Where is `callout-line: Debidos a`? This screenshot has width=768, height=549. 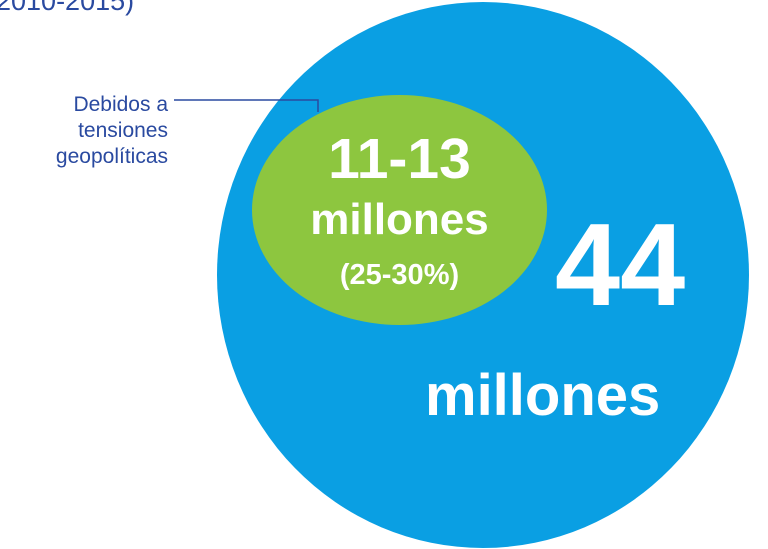
callout-line: Debidos a is located at coordinates (120, 104).